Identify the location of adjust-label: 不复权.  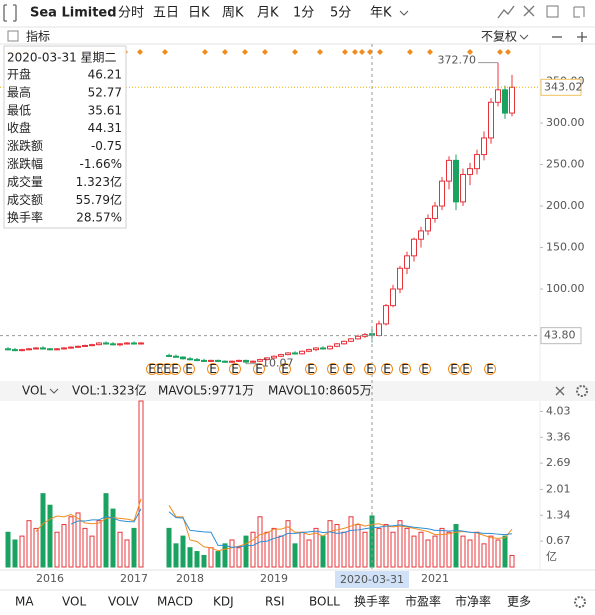
(499, 37).